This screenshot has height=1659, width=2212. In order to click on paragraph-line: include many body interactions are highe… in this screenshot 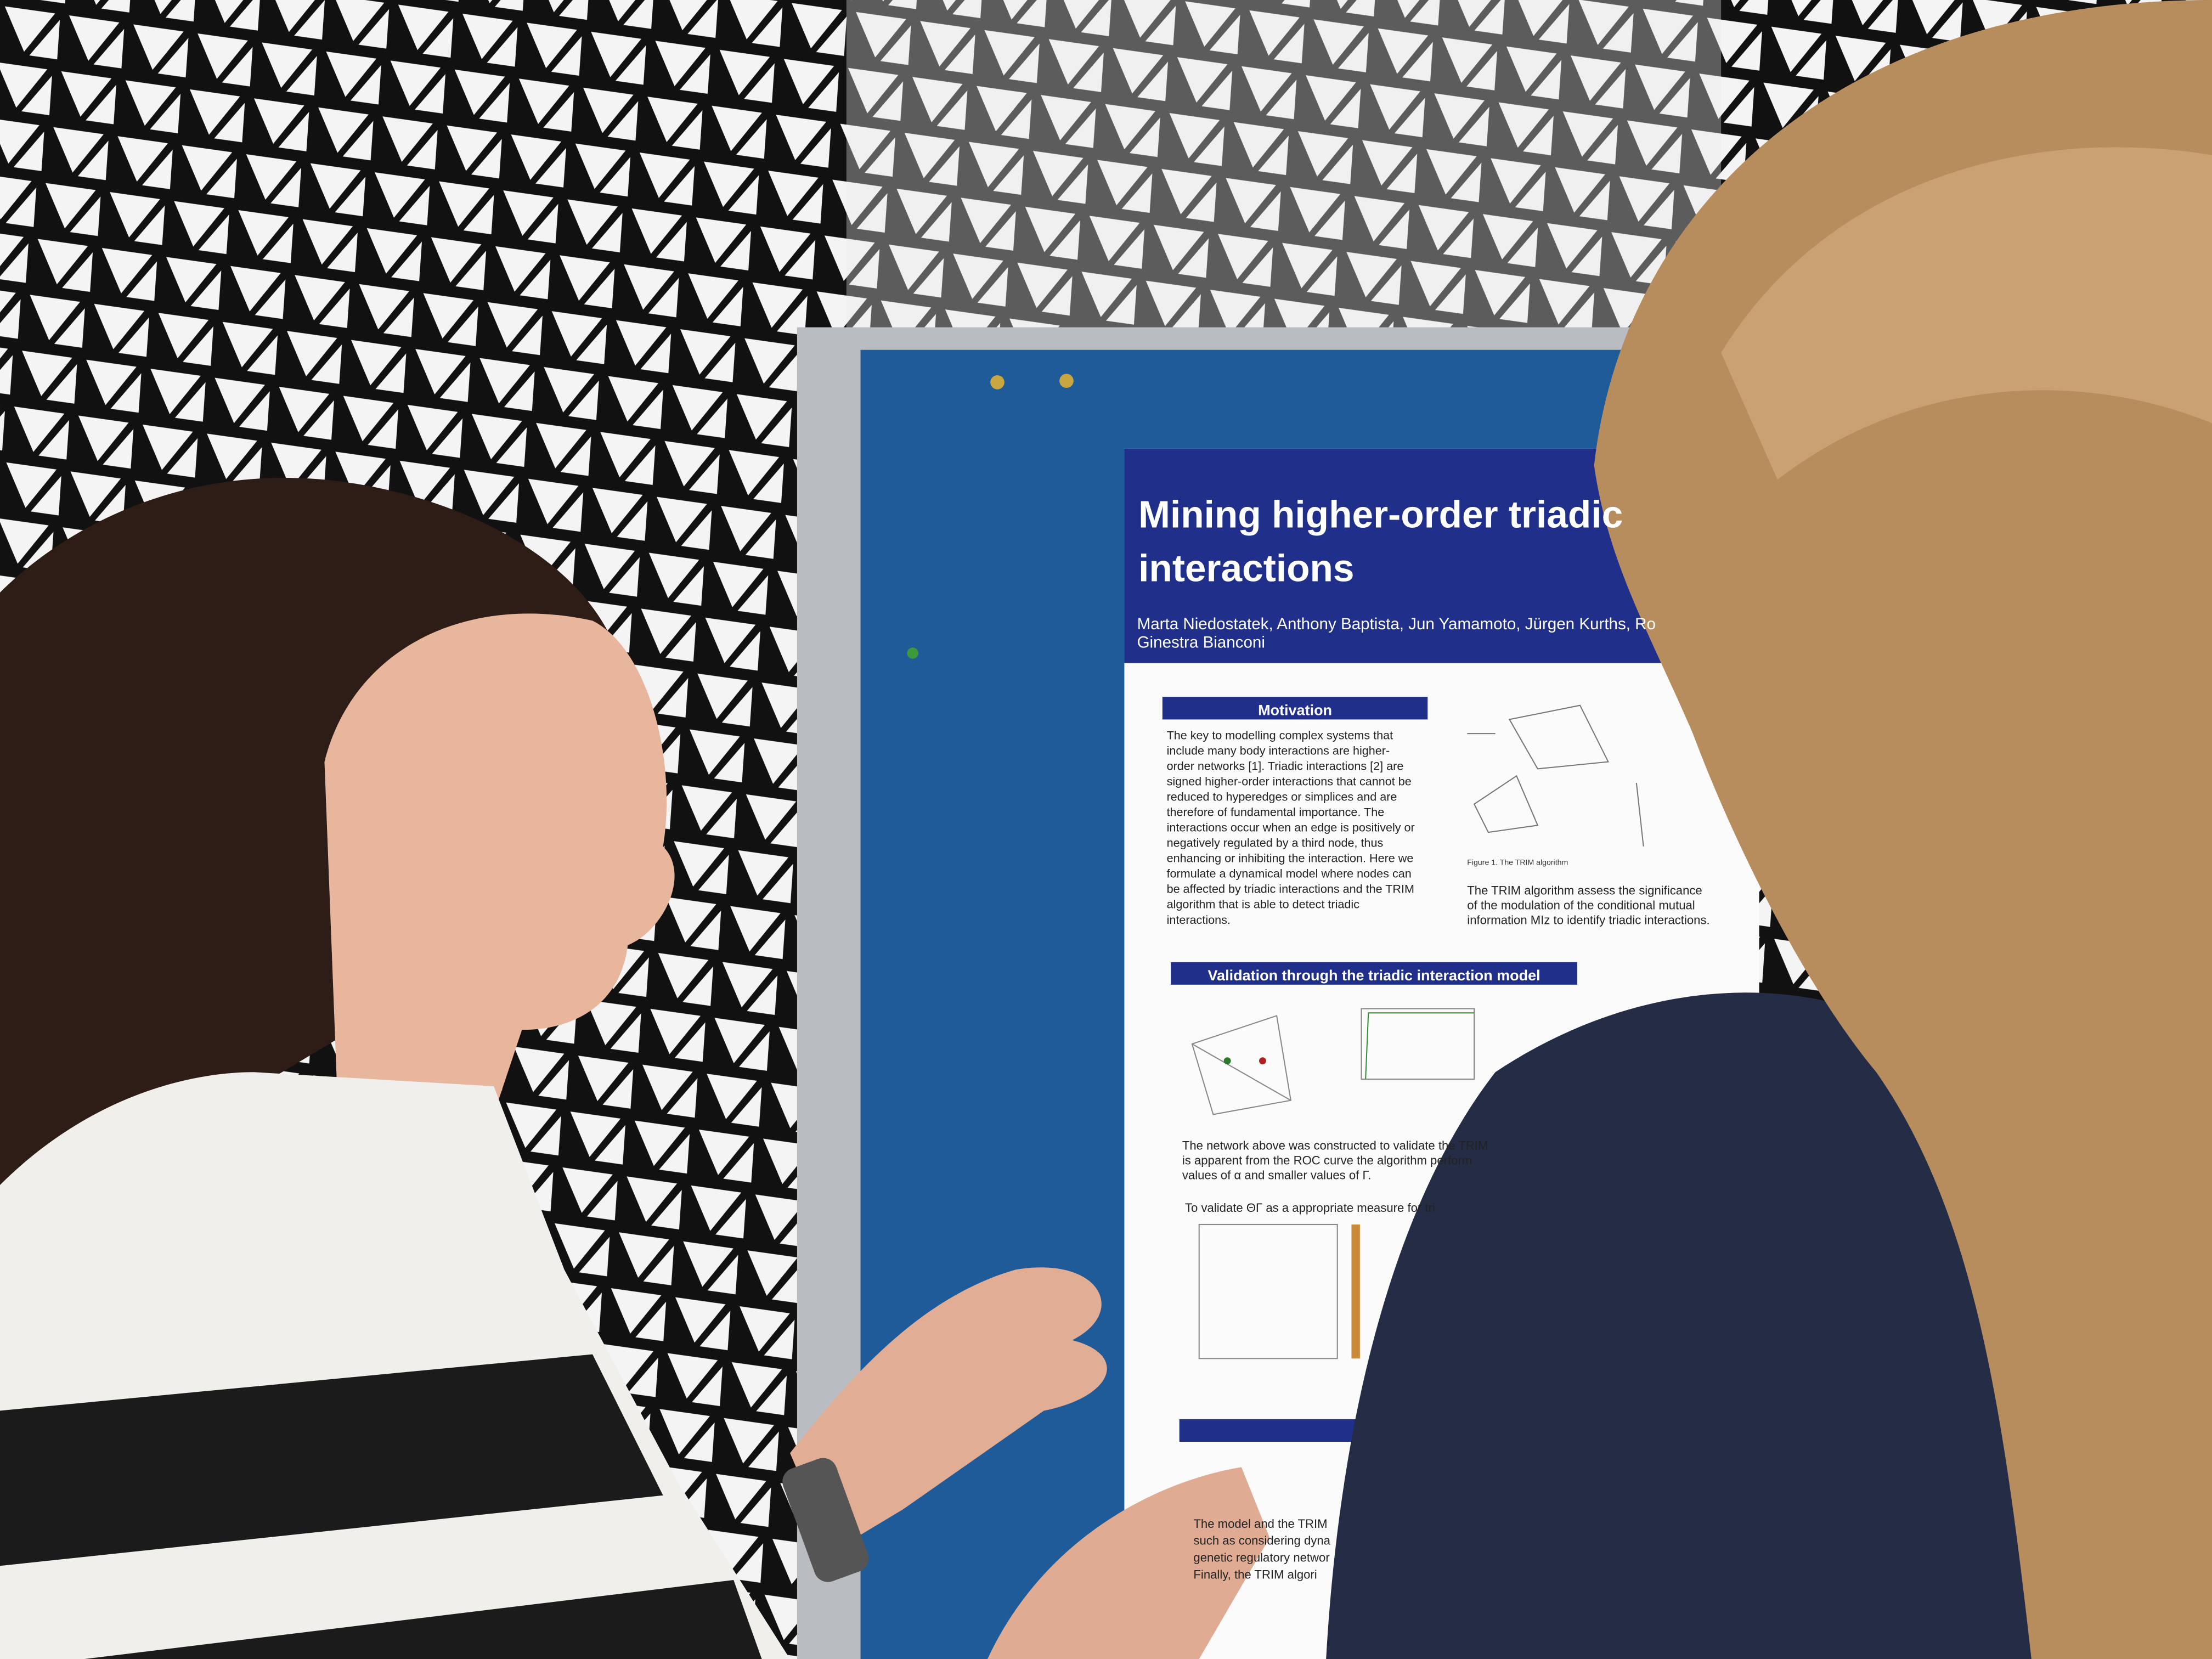, I will do `click(1279, 750)`.